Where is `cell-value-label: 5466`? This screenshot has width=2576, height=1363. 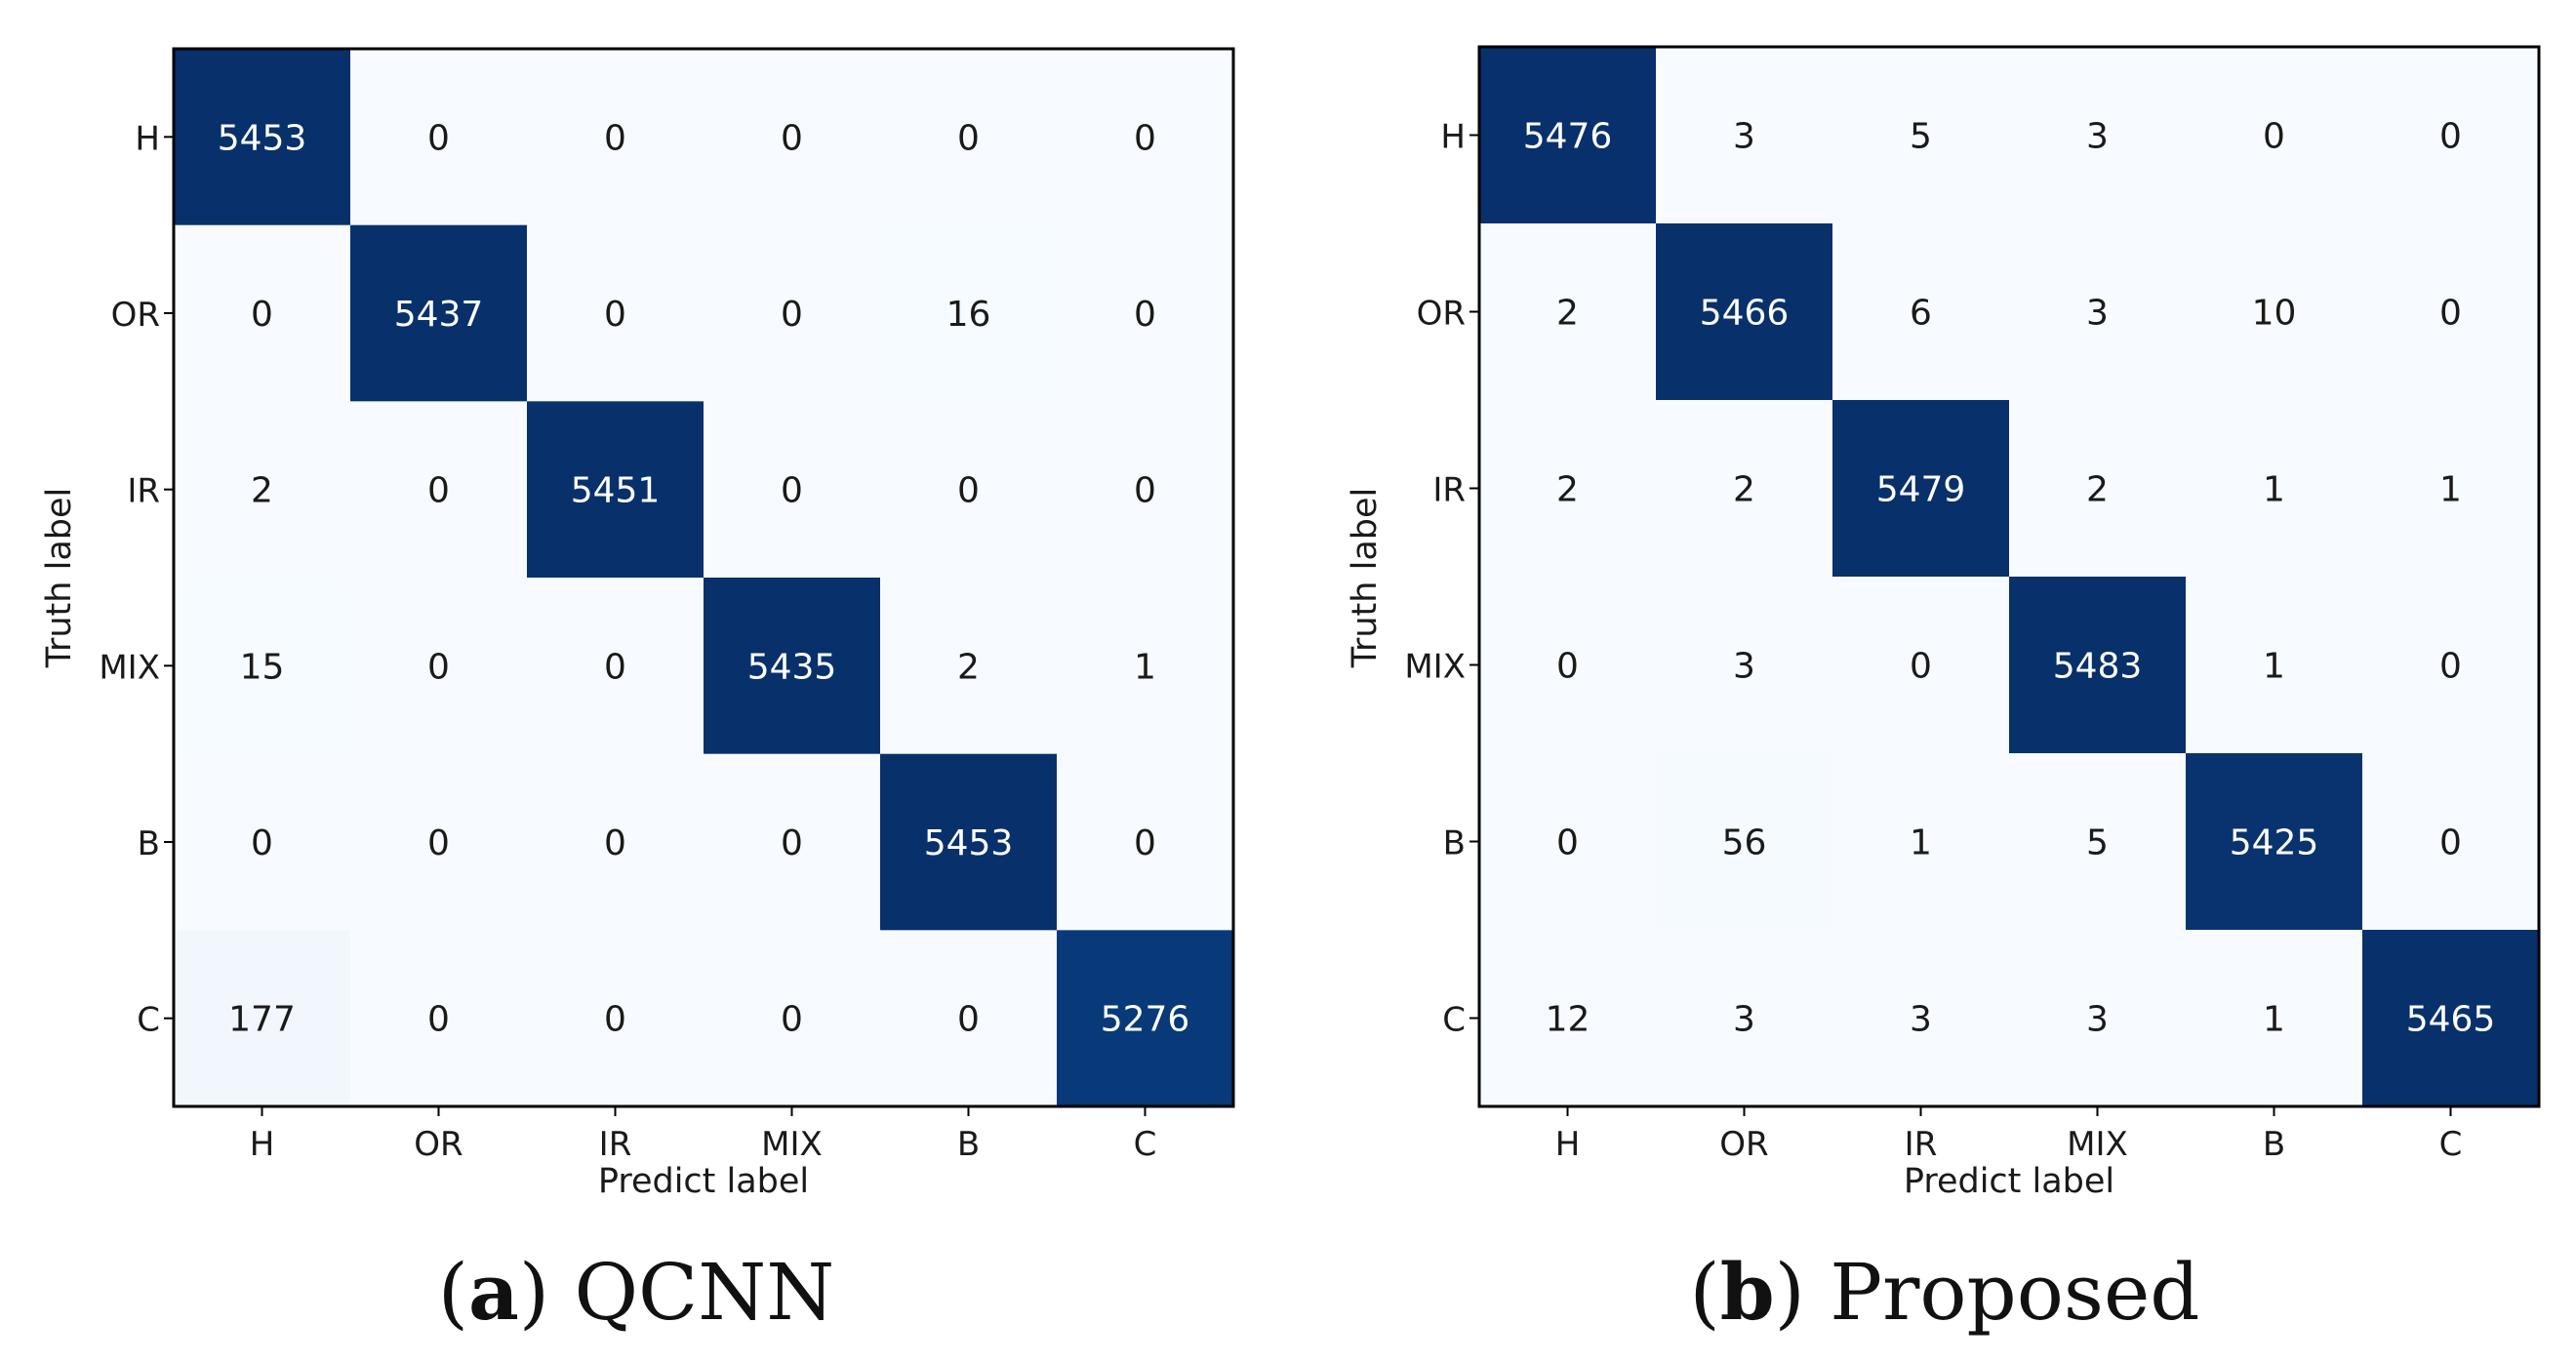 cell-value-label: 5466 is located at coordinates (1745, 314).